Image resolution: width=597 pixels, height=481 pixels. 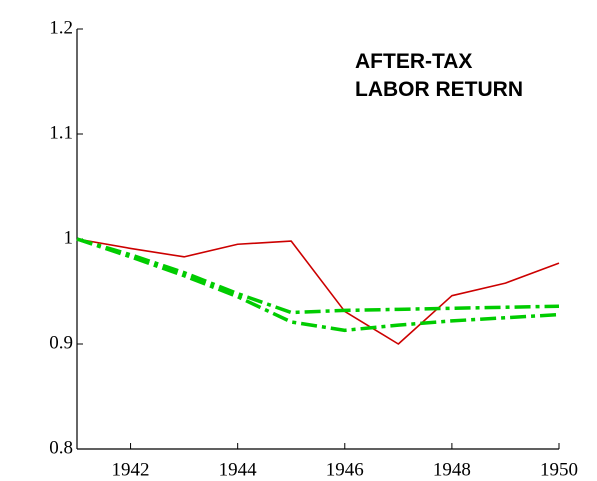 I want to click on x-tick-label: 1950, so click(x=559, y=469).